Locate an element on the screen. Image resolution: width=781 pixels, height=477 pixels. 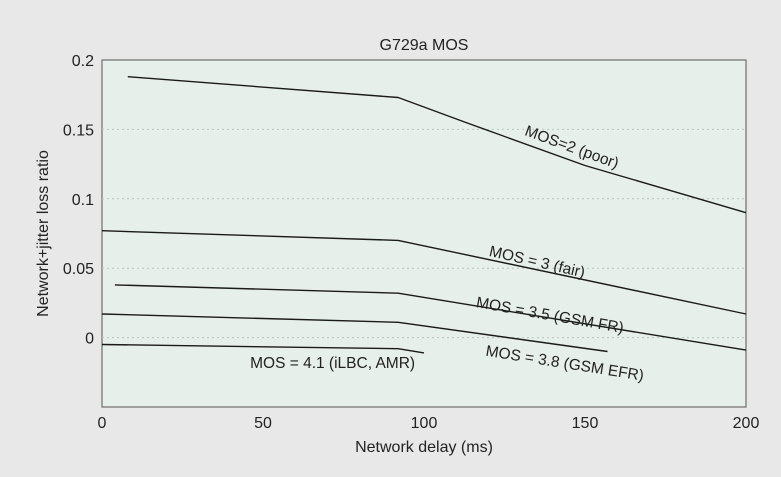
curve-label-5: MOS = 4.1 (iLBC, AMR) is located at coordinates (332, 363).